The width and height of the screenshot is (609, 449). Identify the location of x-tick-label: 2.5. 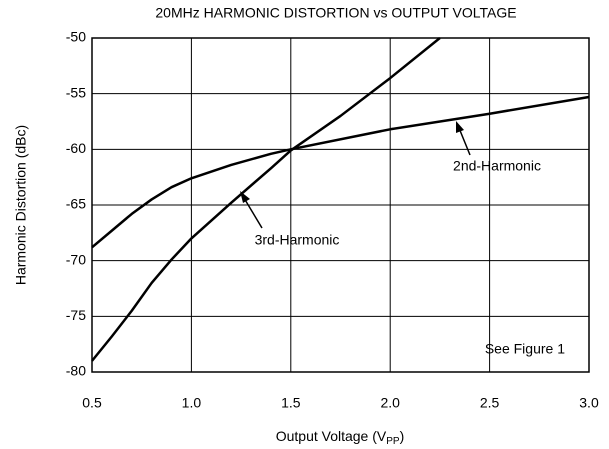
(490, 403).